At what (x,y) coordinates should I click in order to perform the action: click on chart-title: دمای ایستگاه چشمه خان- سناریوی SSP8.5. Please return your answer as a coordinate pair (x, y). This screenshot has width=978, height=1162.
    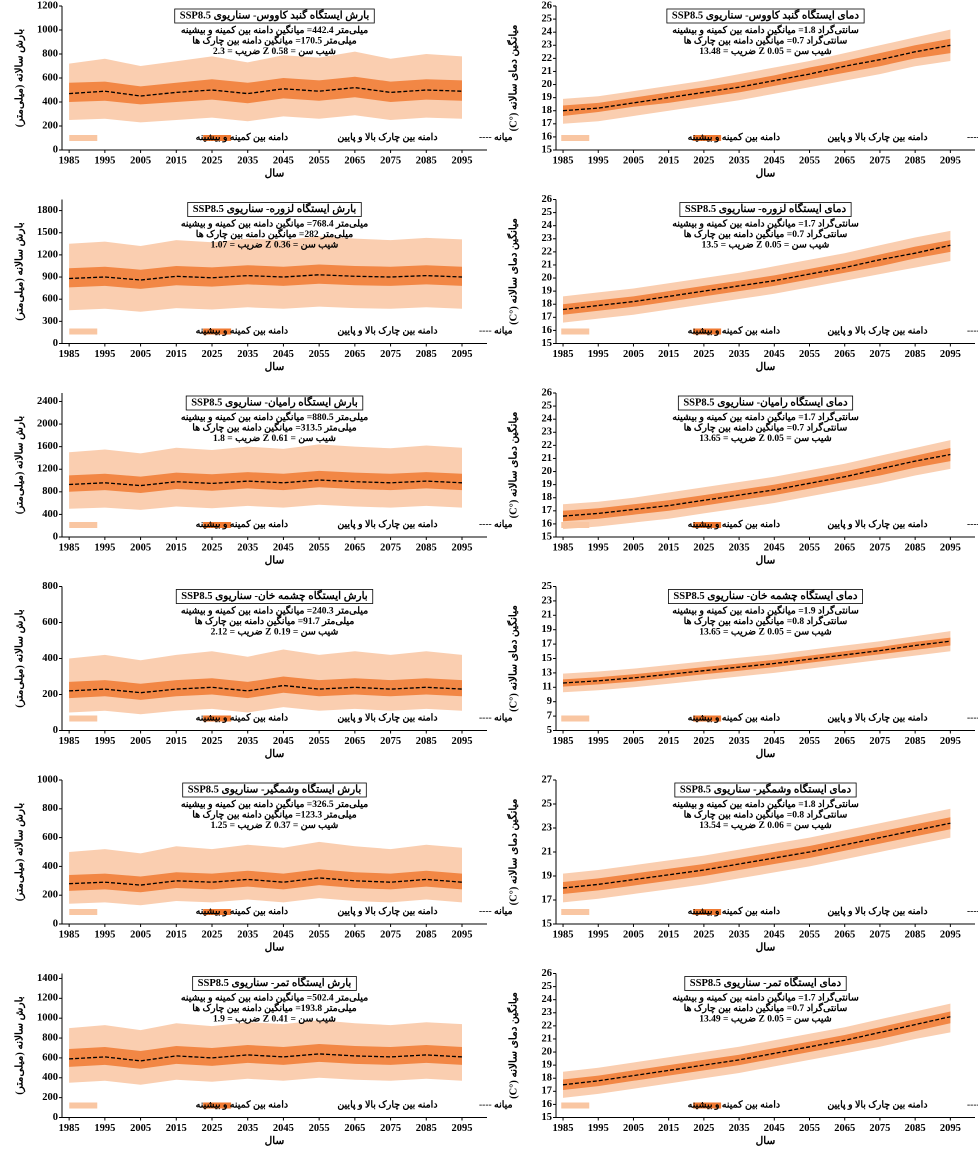
    Looking at the image, I should click on (765, 595).